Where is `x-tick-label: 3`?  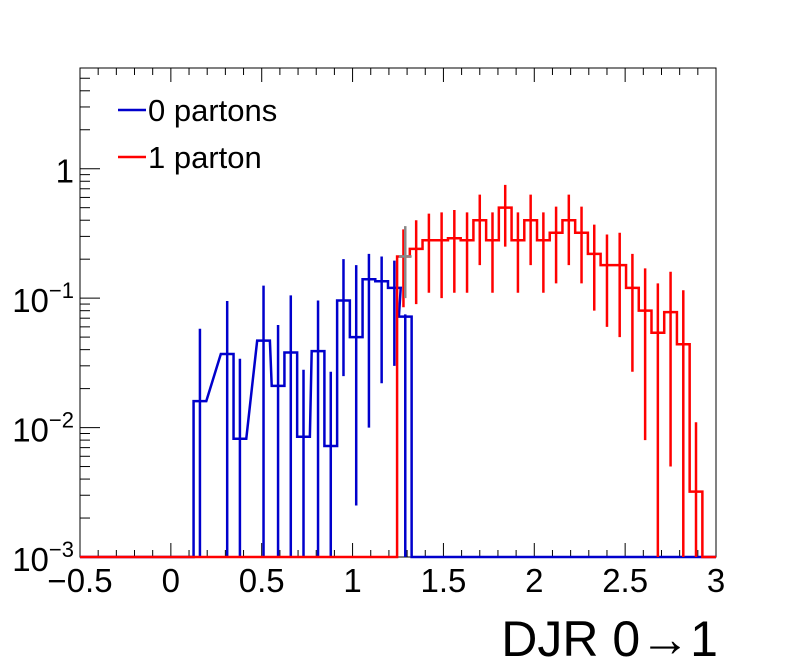
x-tick-label: 3 is located at coordinates (716, 580).